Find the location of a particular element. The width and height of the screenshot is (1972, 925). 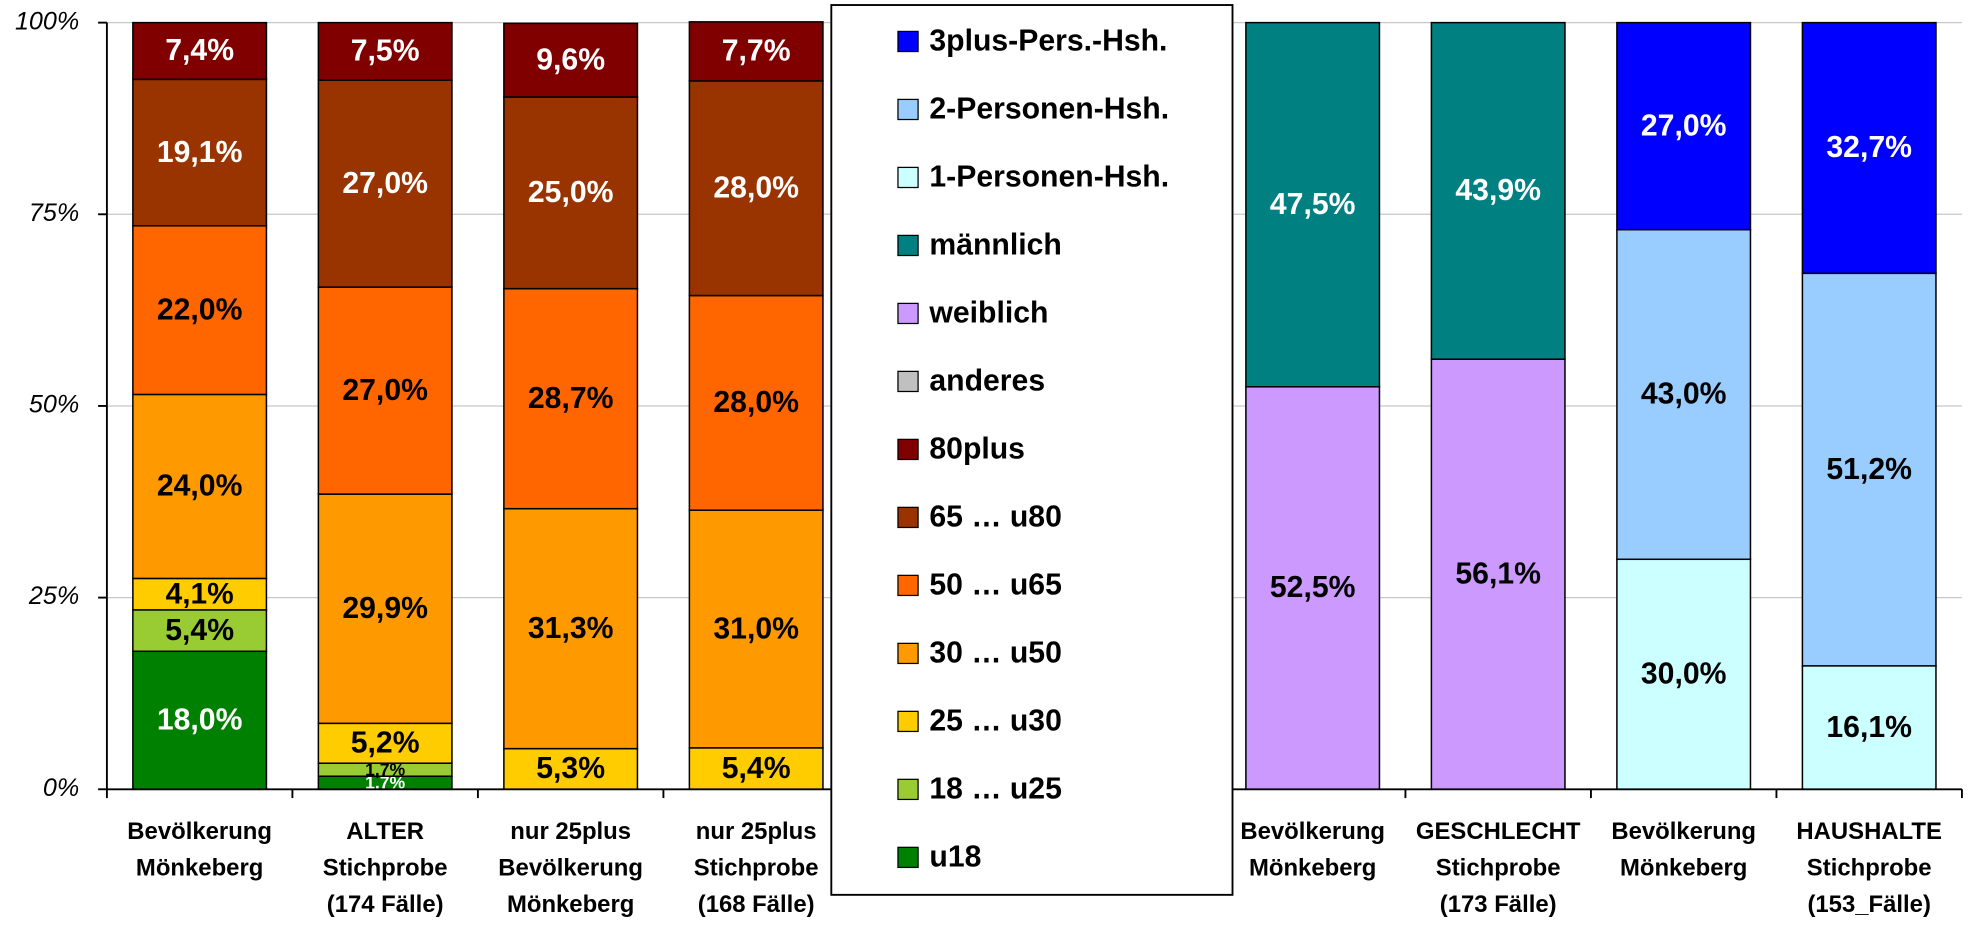

legend-label: 2-Personen-Hsh. is located at coordinates (1049, 109).